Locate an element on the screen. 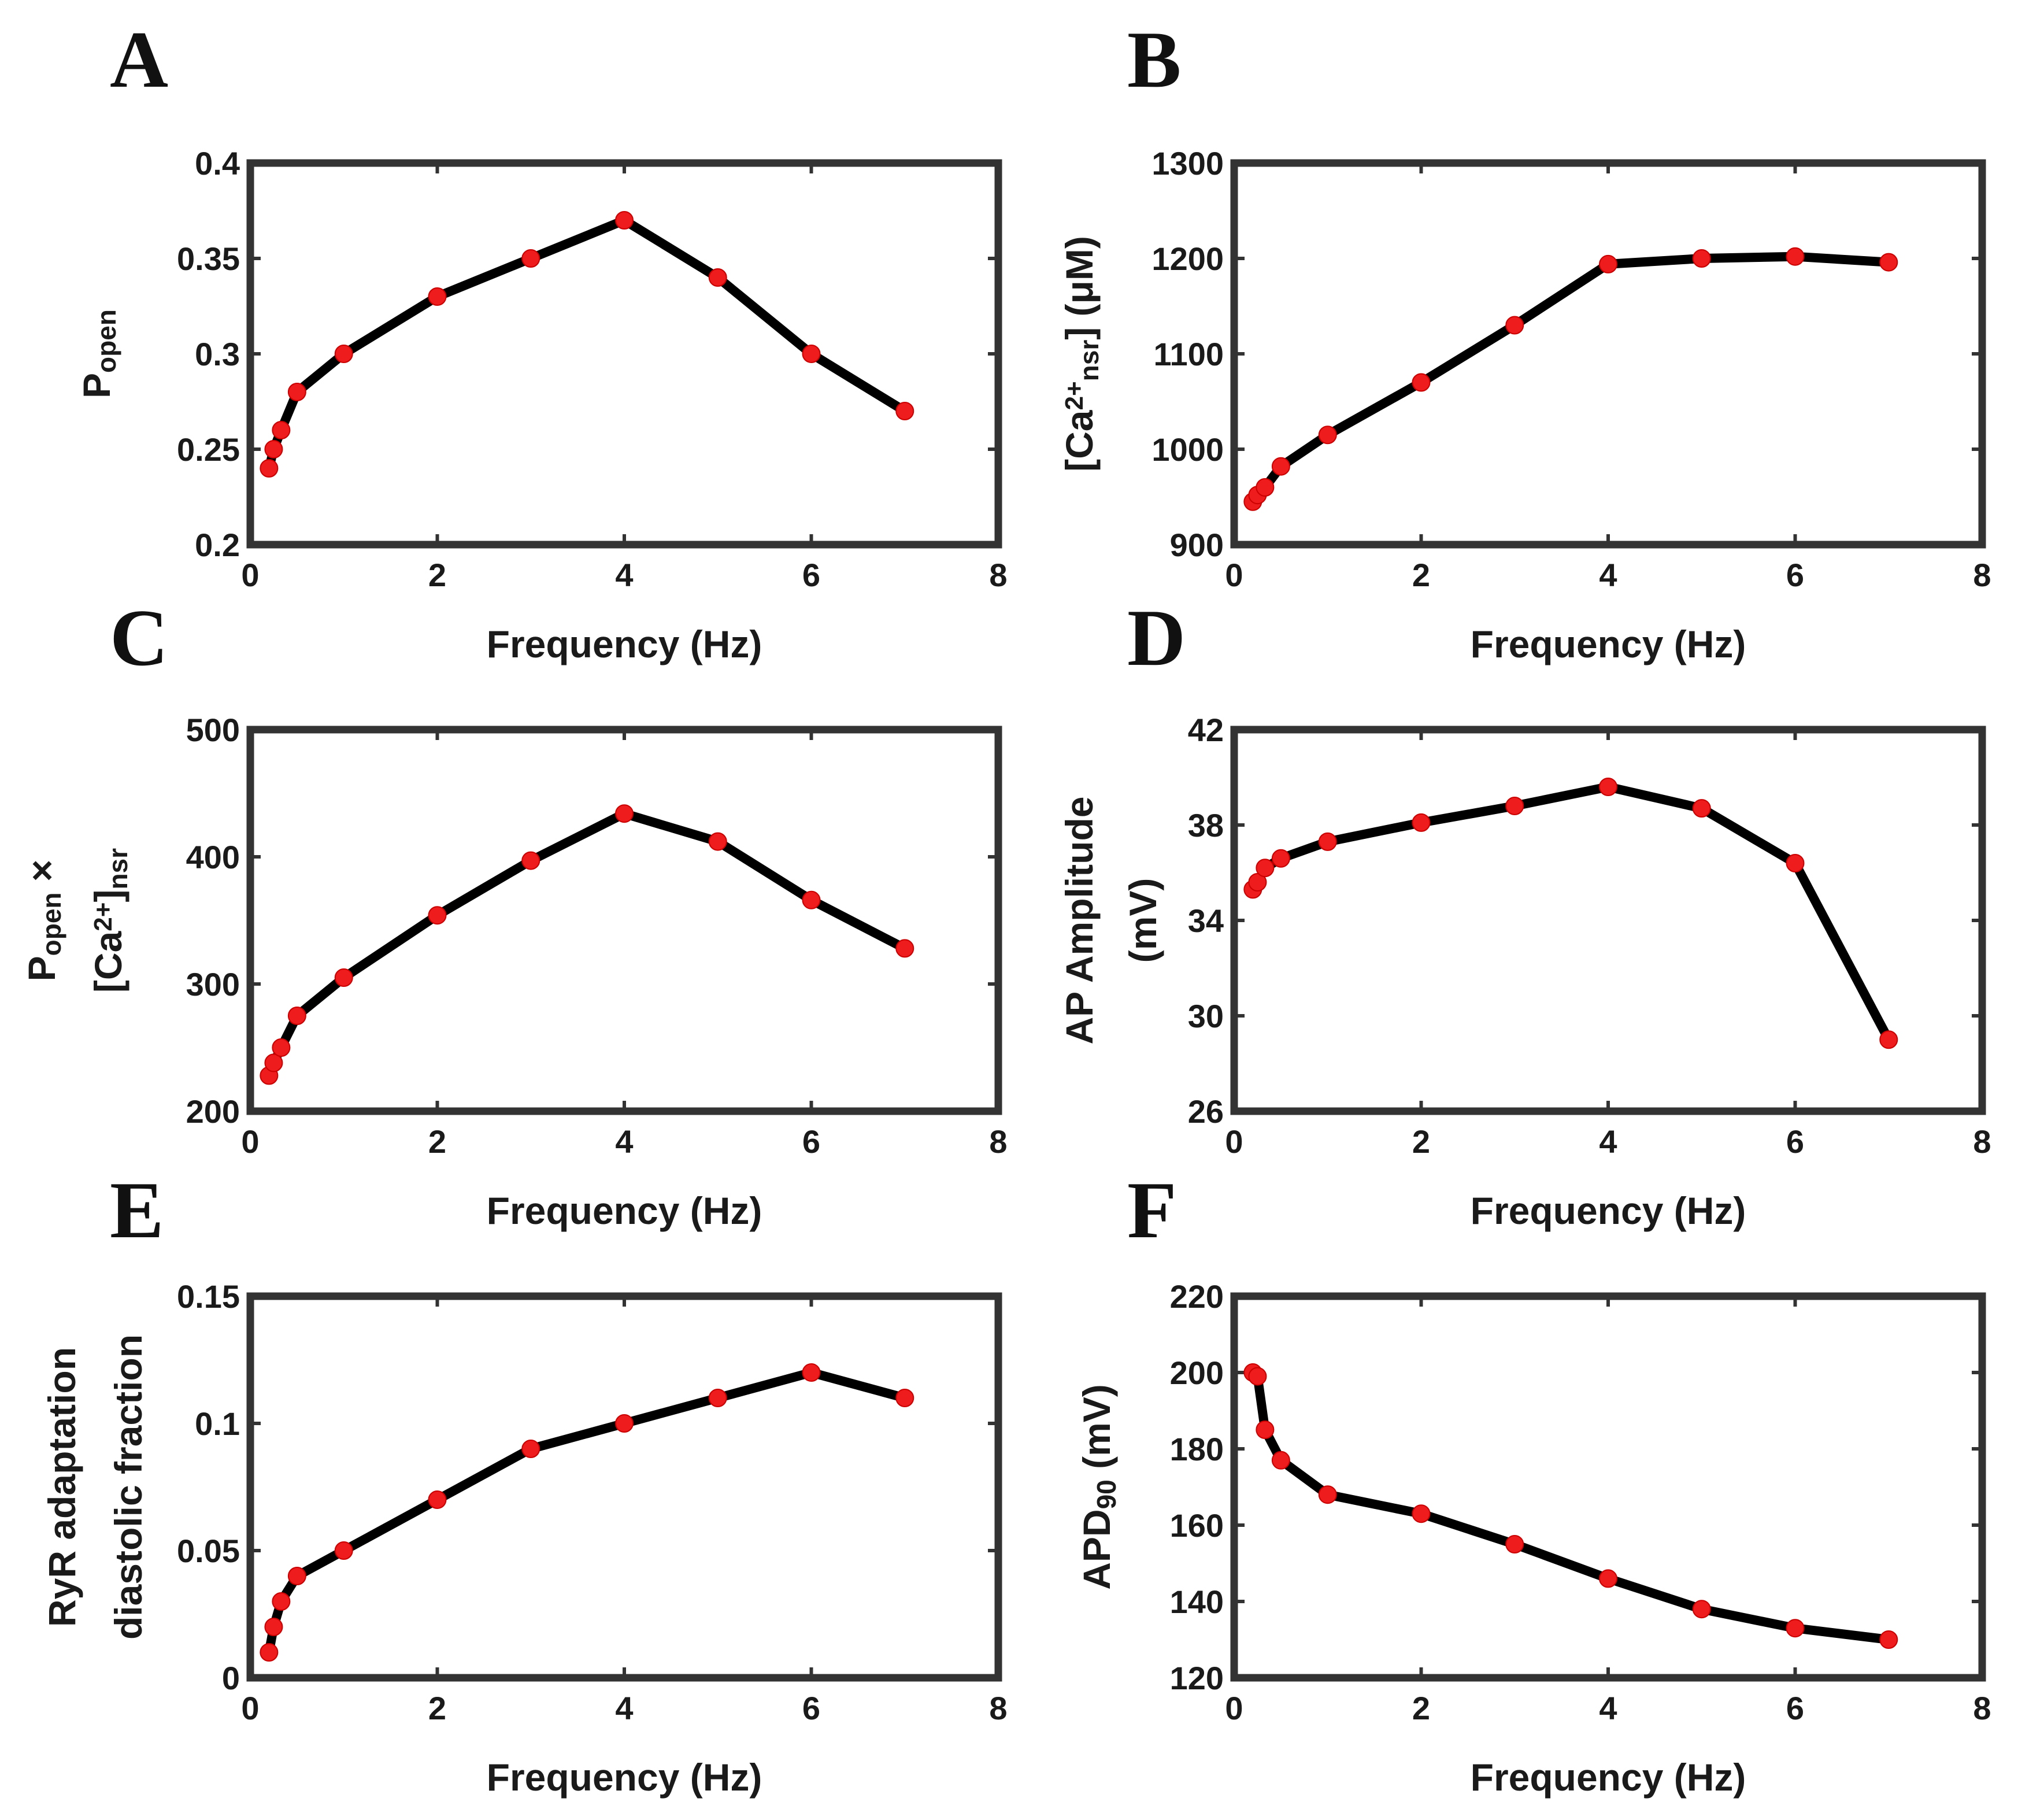 The width and height of the screenshot is (2018, 1820). y-axis-label: Popen is located at coordinates (98, 353).